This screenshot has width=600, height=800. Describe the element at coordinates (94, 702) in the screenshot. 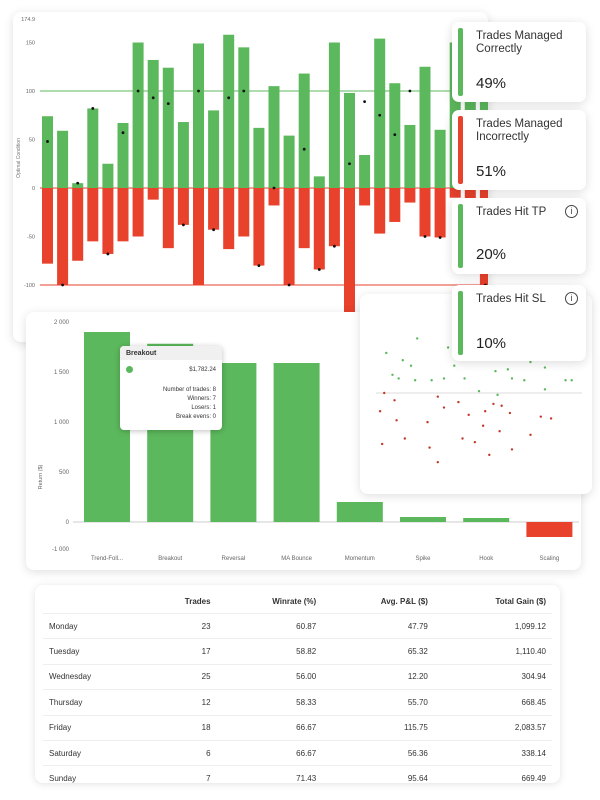

I see `cell-day: Thursday` at that location.